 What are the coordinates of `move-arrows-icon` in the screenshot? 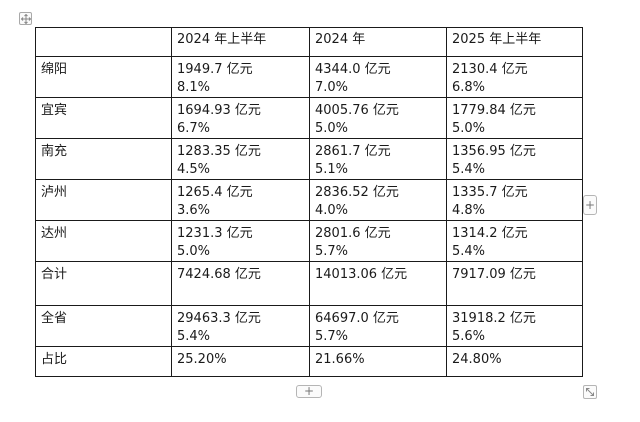 It's located at (26, 19).